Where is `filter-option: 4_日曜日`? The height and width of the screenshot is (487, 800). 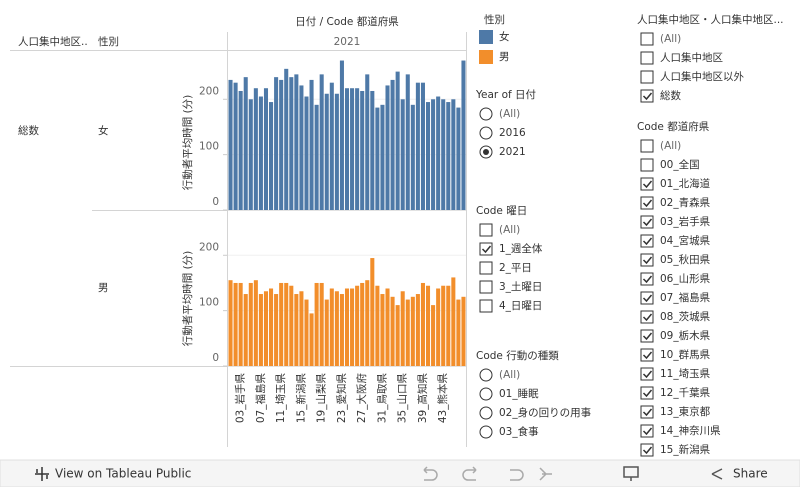 filter-option: 4_日曜日 is located at coordinates (520, 306).